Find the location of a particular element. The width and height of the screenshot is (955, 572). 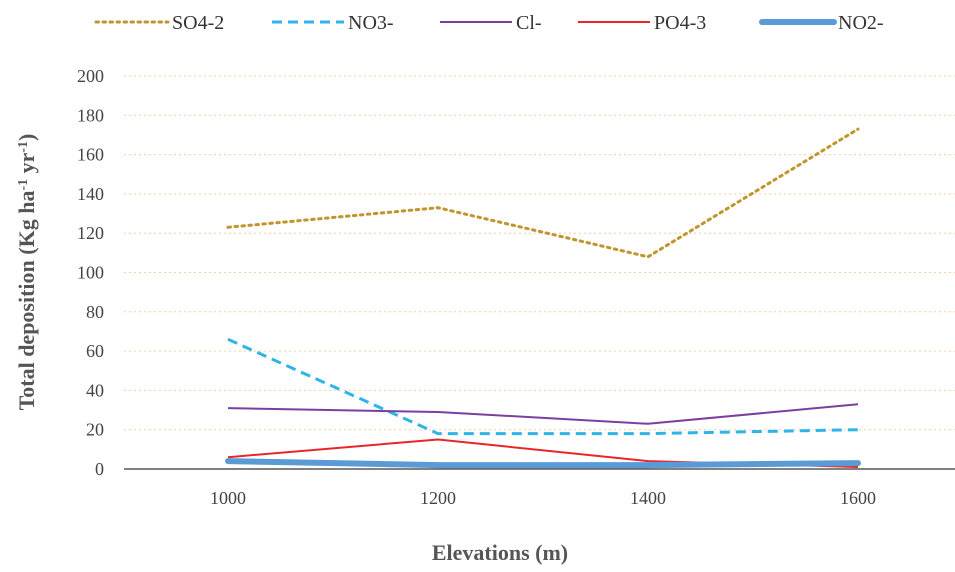

series-line-cl- is located at coordinates (543, 414).